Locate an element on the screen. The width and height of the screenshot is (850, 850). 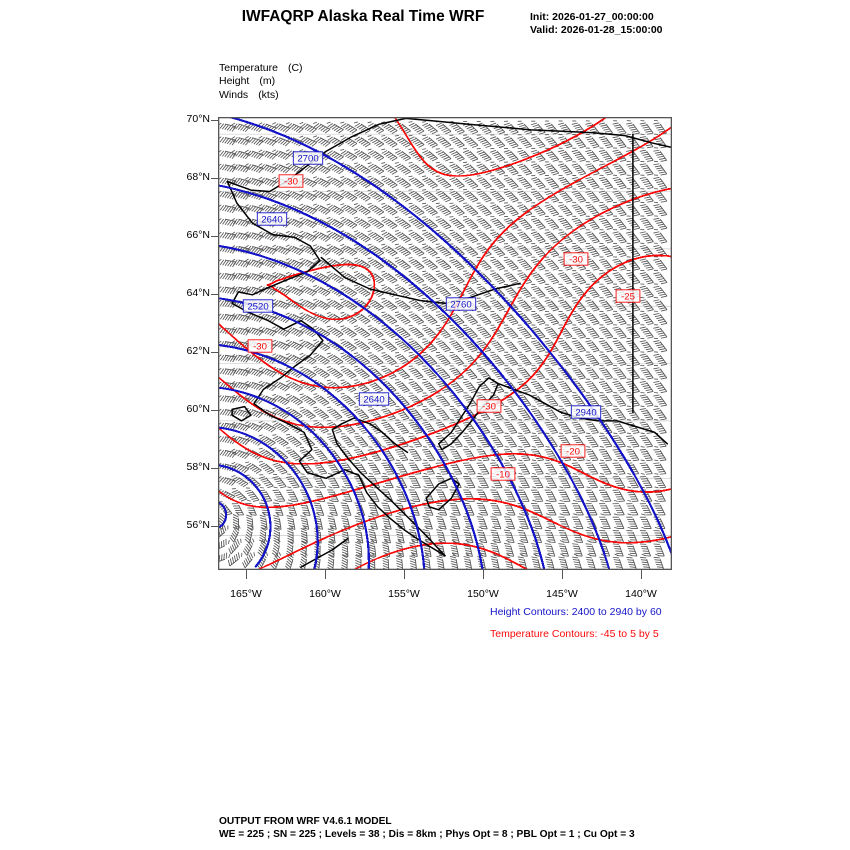
variable-name: Temperature is located at coordinates (248, 68).